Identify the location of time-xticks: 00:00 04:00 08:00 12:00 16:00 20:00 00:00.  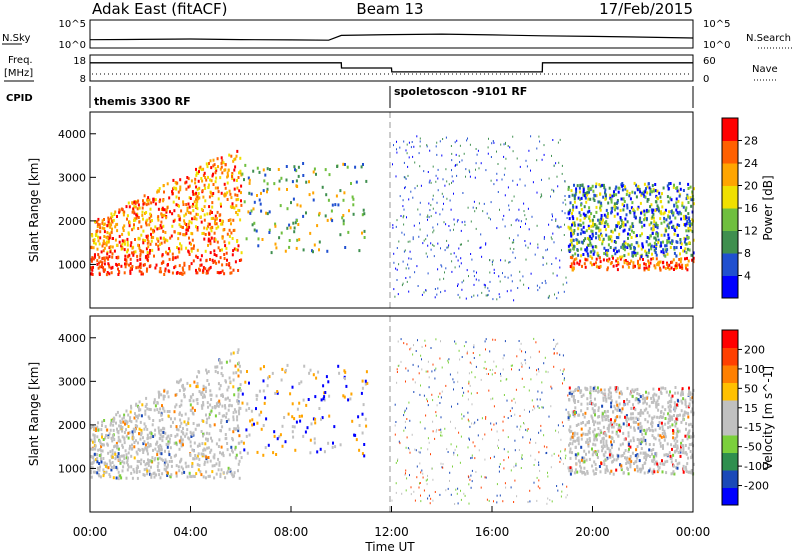
(391, 522).